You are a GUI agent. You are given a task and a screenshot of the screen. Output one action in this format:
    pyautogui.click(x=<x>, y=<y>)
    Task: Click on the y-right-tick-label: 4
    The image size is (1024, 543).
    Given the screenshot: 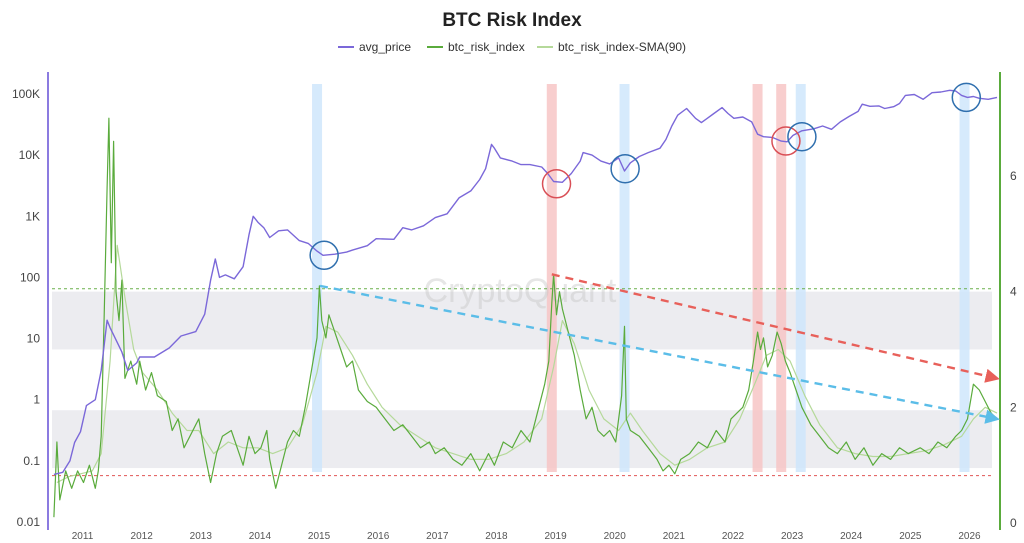 What is the action you would take?
    pyautogui.click(x=1013, y=292)
    